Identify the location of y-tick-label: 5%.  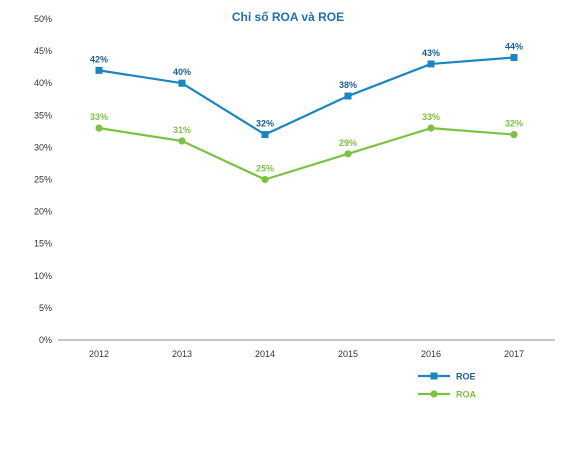
(45, 308).